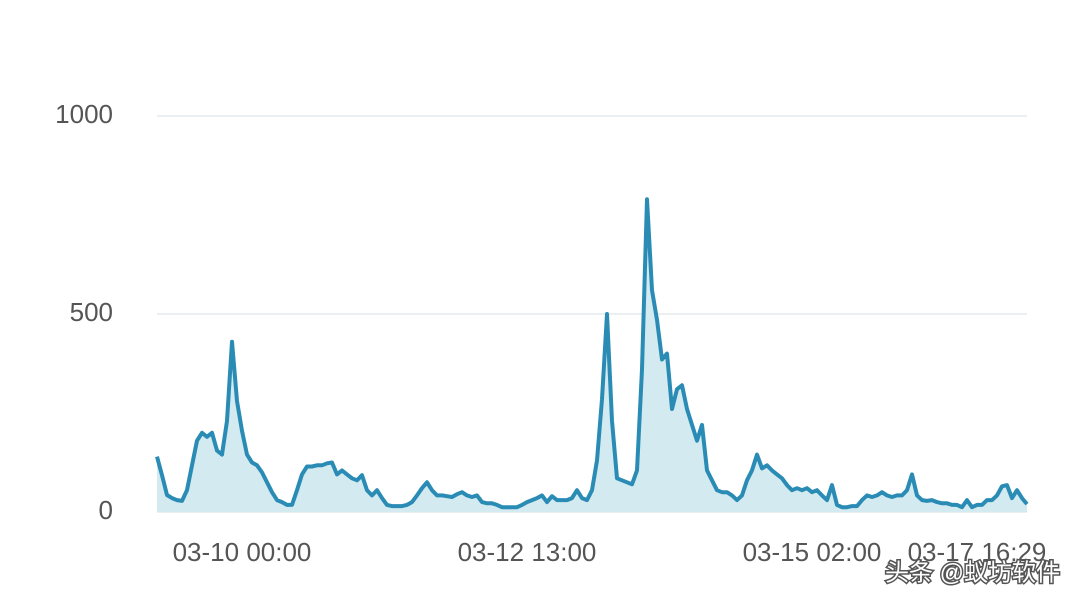  What do you see at coordinates (527, 552) in the screenshot?
I see `x-tick-label: 03-12 13:00` at bounding box center [527, 552].